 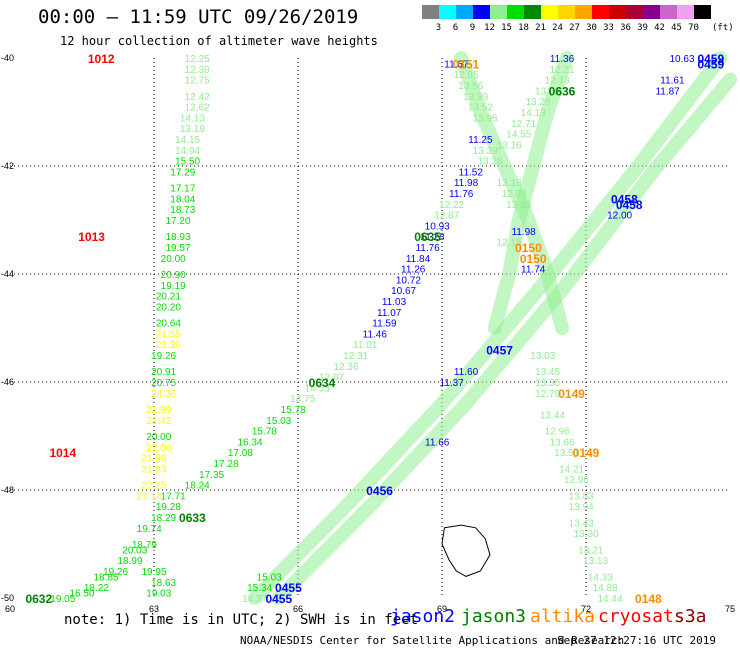 I want to click on wave-height-label: 12.25, so click(x=197, y=59).